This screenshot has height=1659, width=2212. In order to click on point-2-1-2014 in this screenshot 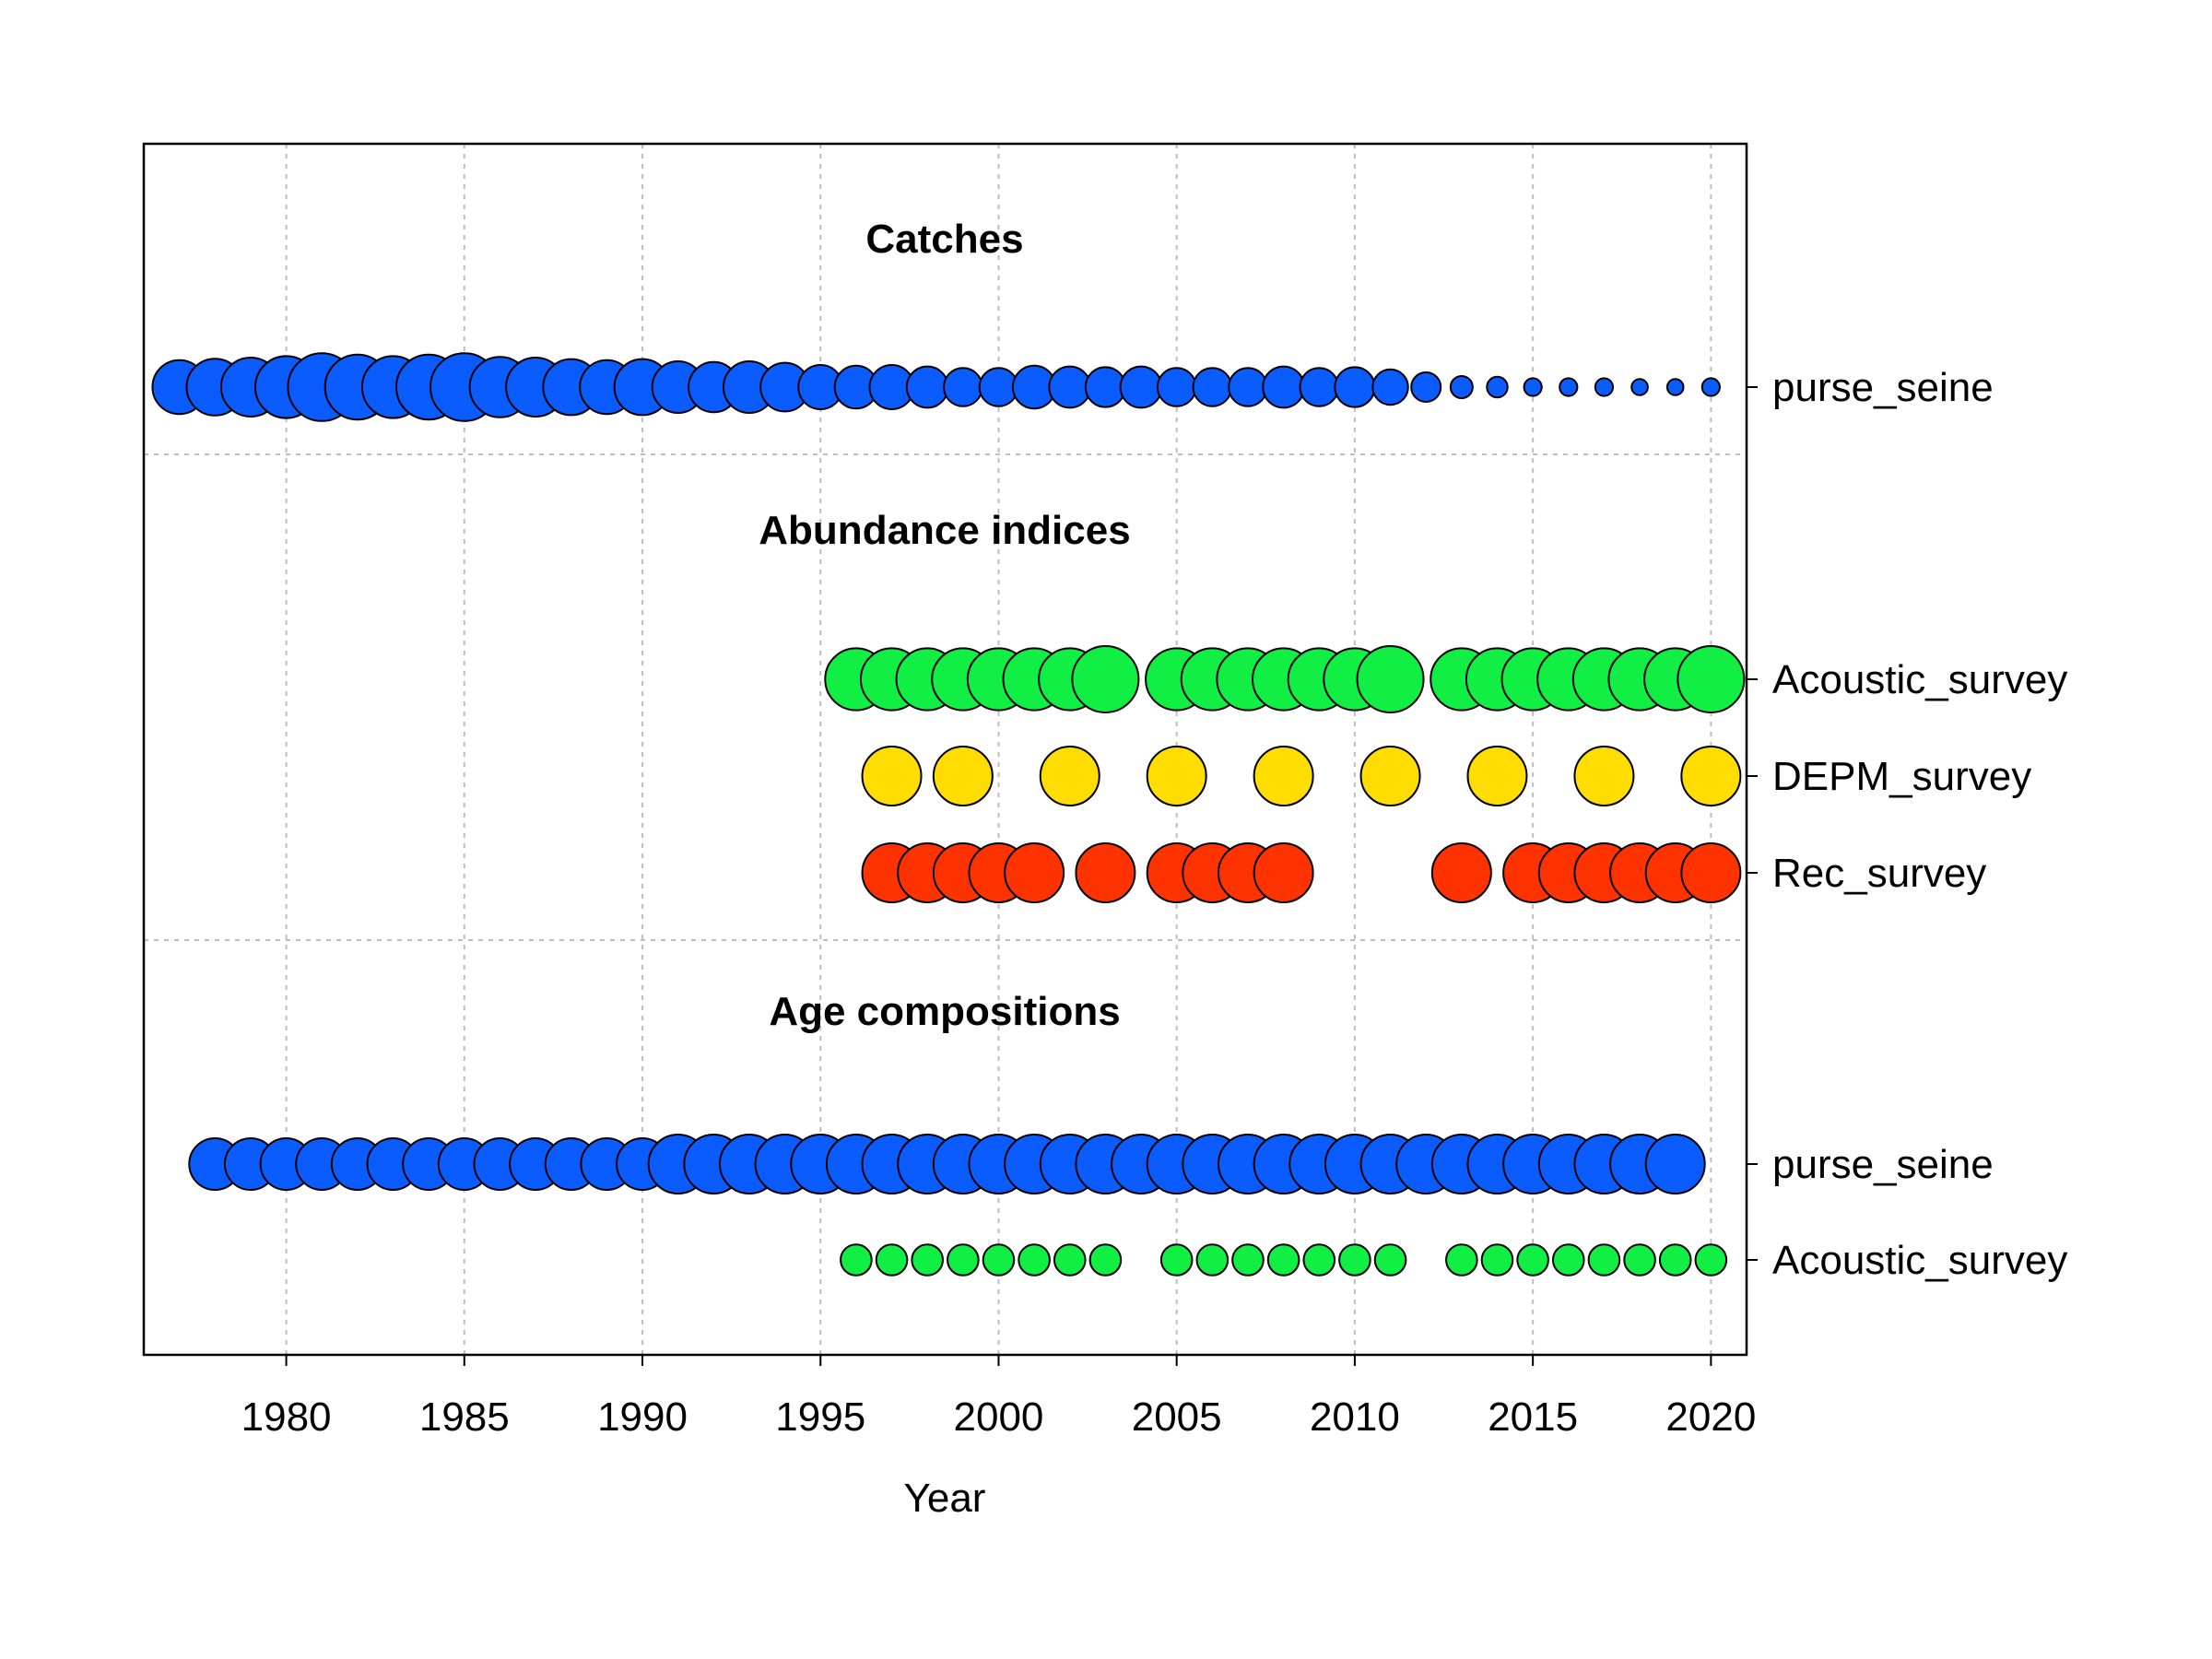, I will do `click(1497, 1260)`.